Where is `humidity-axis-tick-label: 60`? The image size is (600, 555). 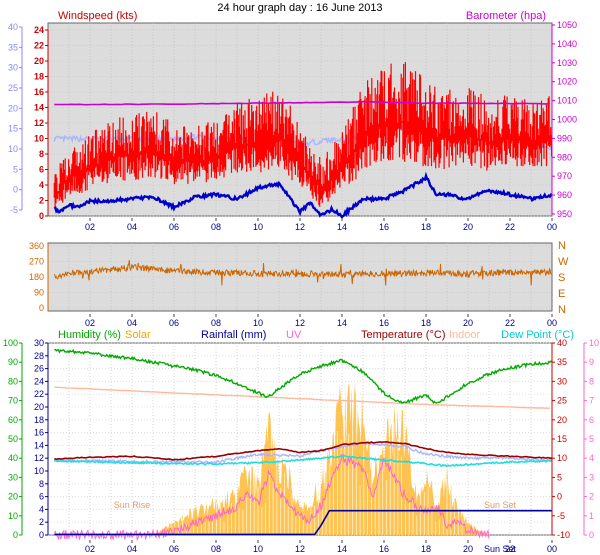
humidity-axis-tick-label: 60 is located at coordinates (13, 420).